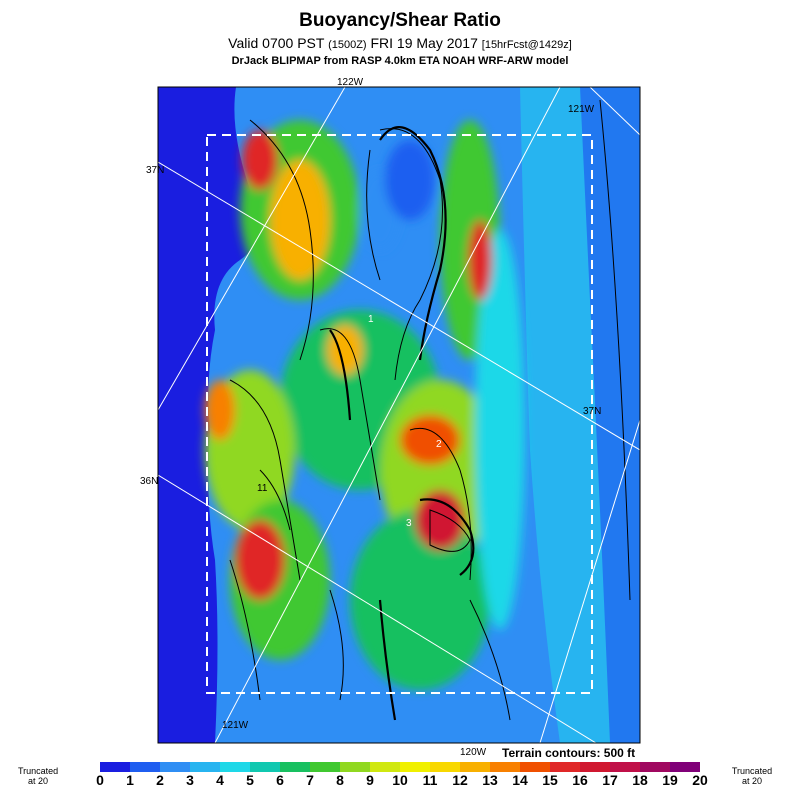 This screenshot has height=800, width=800. Describe the element at coordinates (473, 752) in the screenshot. I see `lon-label-120w: 120W` at that location.